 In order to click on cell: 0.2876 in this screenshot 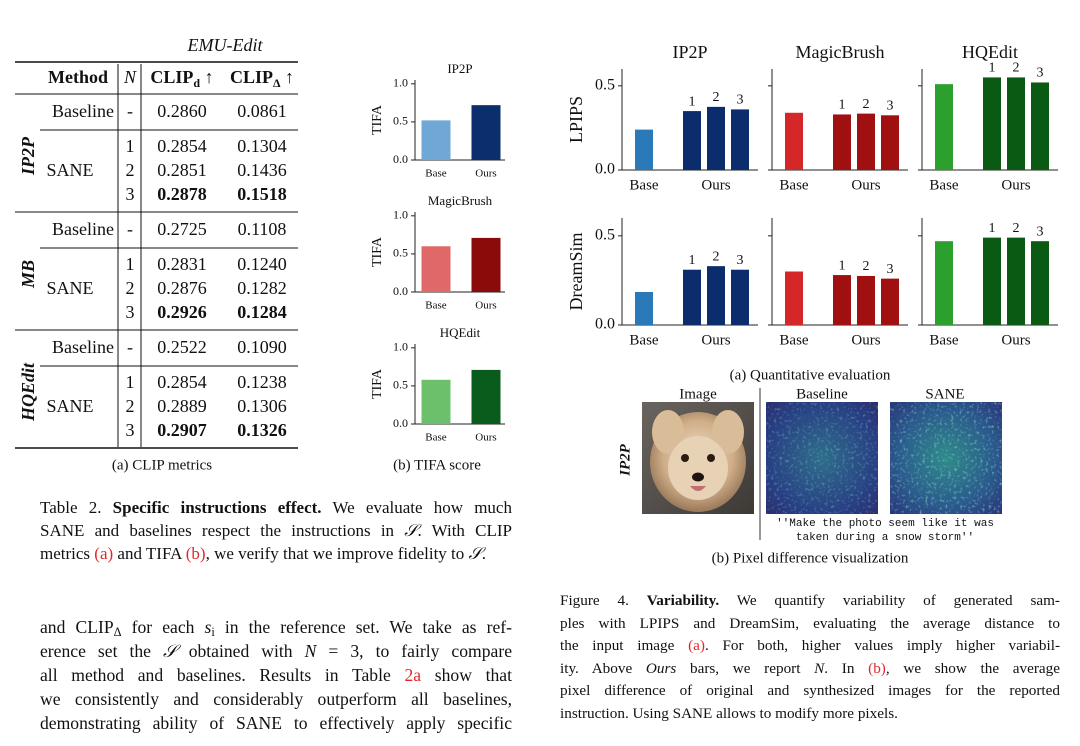, I will do `click(182, 288)`.